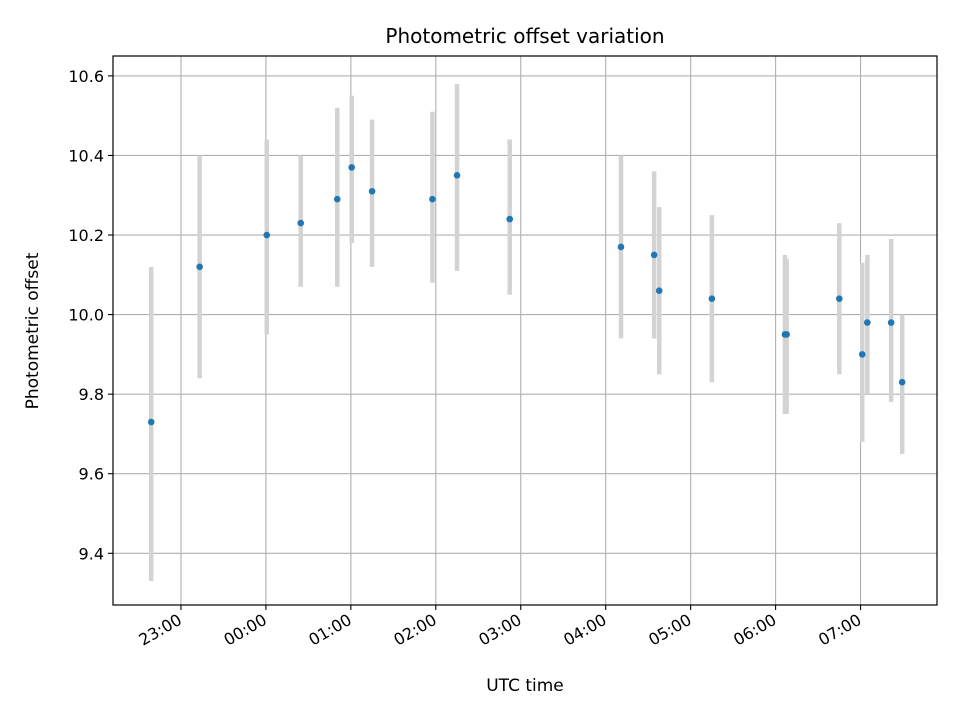  What do you see at coordinates (91, 394) in the screenshot?
I see `y-tick-label: 9.8` at bounding box center [91, 394].